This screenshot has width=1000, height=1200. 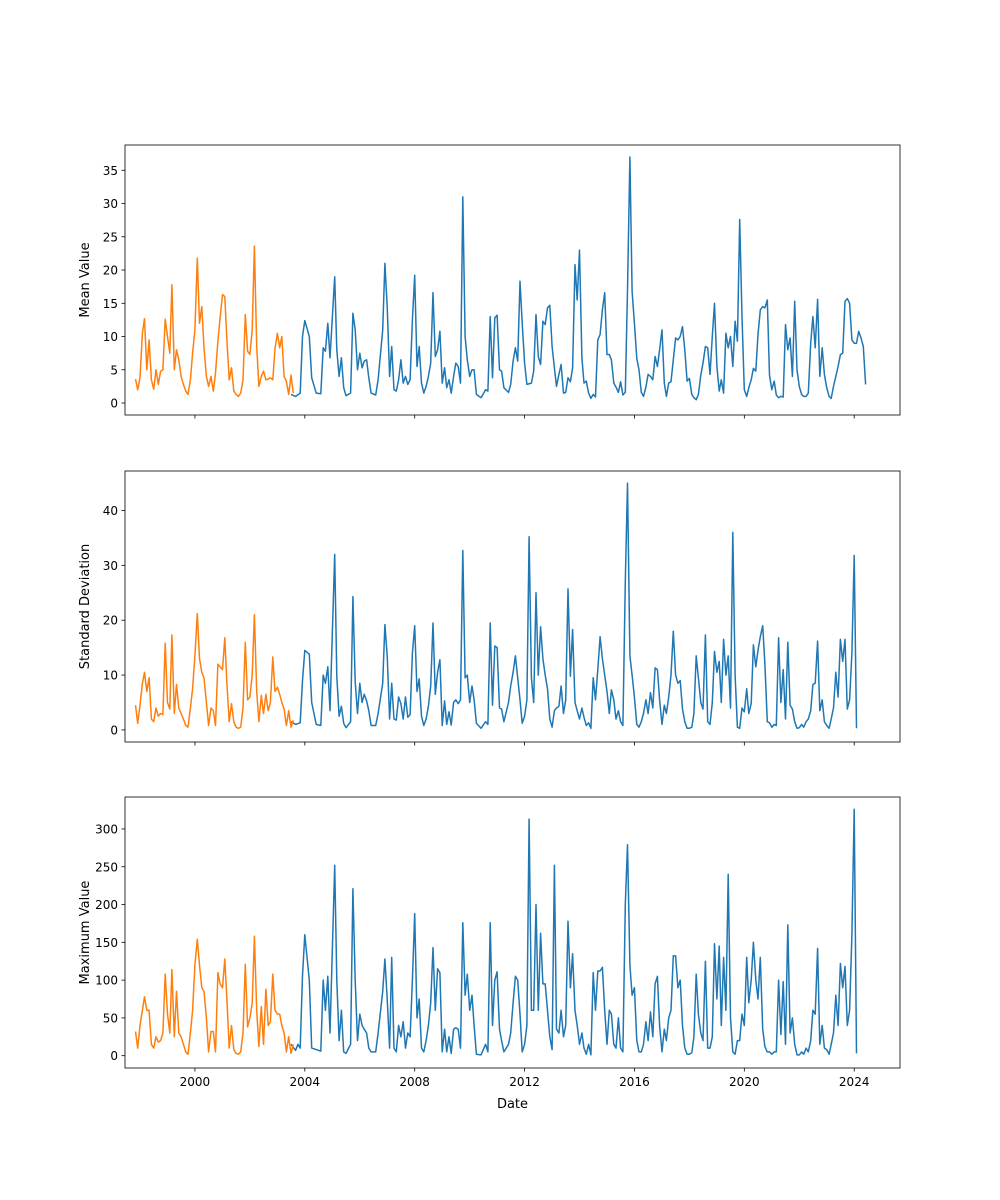 I want to click on y-tick-label: 35, so click(x=110, y=171).